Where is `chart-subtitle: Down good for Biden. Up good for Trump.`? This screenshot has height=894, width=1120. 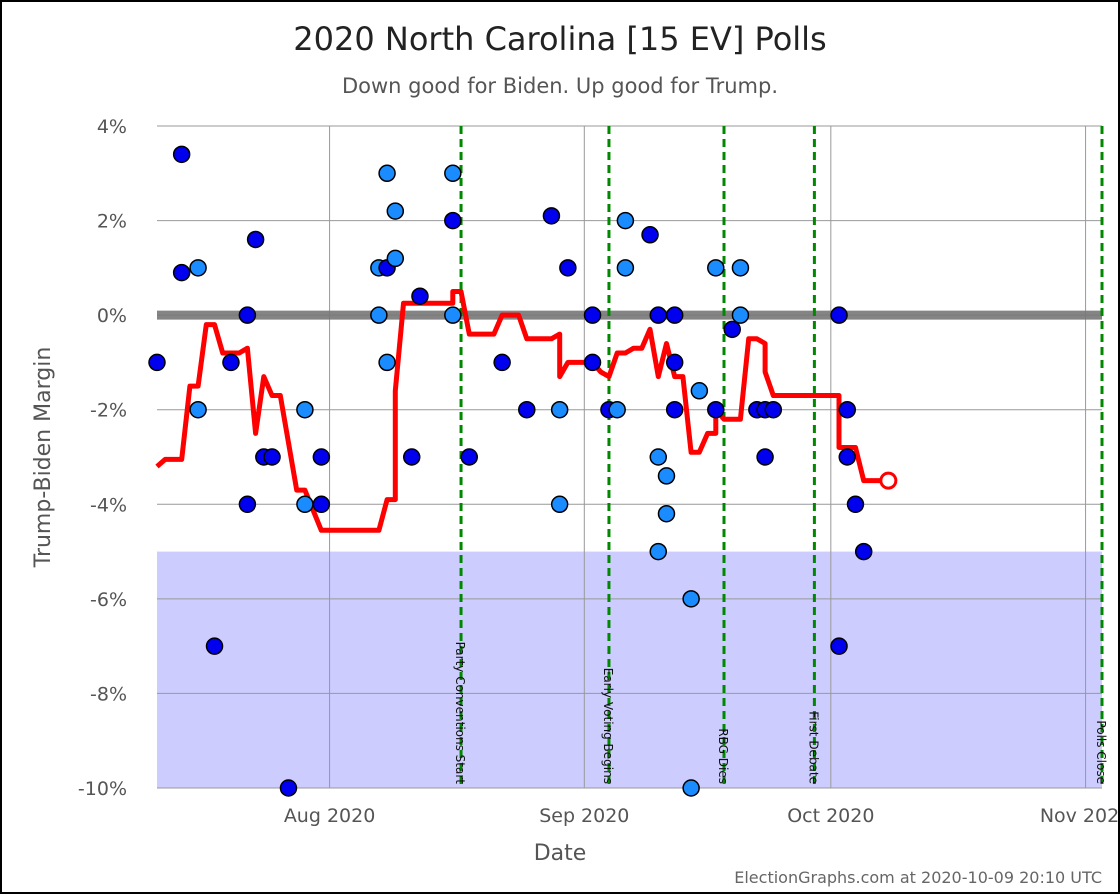 chart-subtitle: Down good for Biden. Up good for Trump. is located at coordinates (560, 86).